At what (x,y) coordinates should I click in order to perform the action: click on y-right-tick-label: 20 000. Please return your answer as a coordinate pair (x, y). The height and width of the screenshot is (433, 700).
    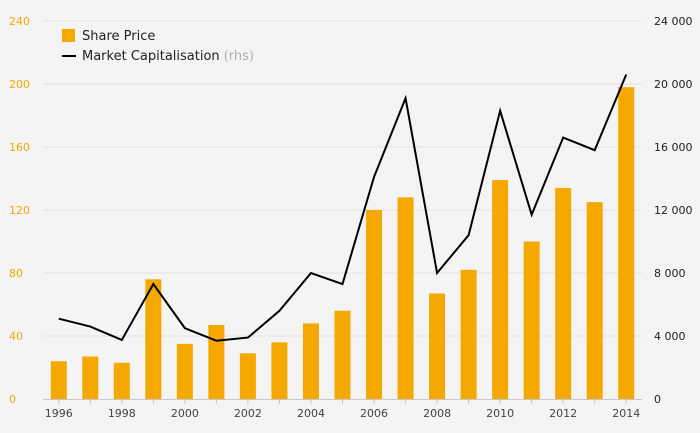
    Looking at the image, I should click on (673, 84).